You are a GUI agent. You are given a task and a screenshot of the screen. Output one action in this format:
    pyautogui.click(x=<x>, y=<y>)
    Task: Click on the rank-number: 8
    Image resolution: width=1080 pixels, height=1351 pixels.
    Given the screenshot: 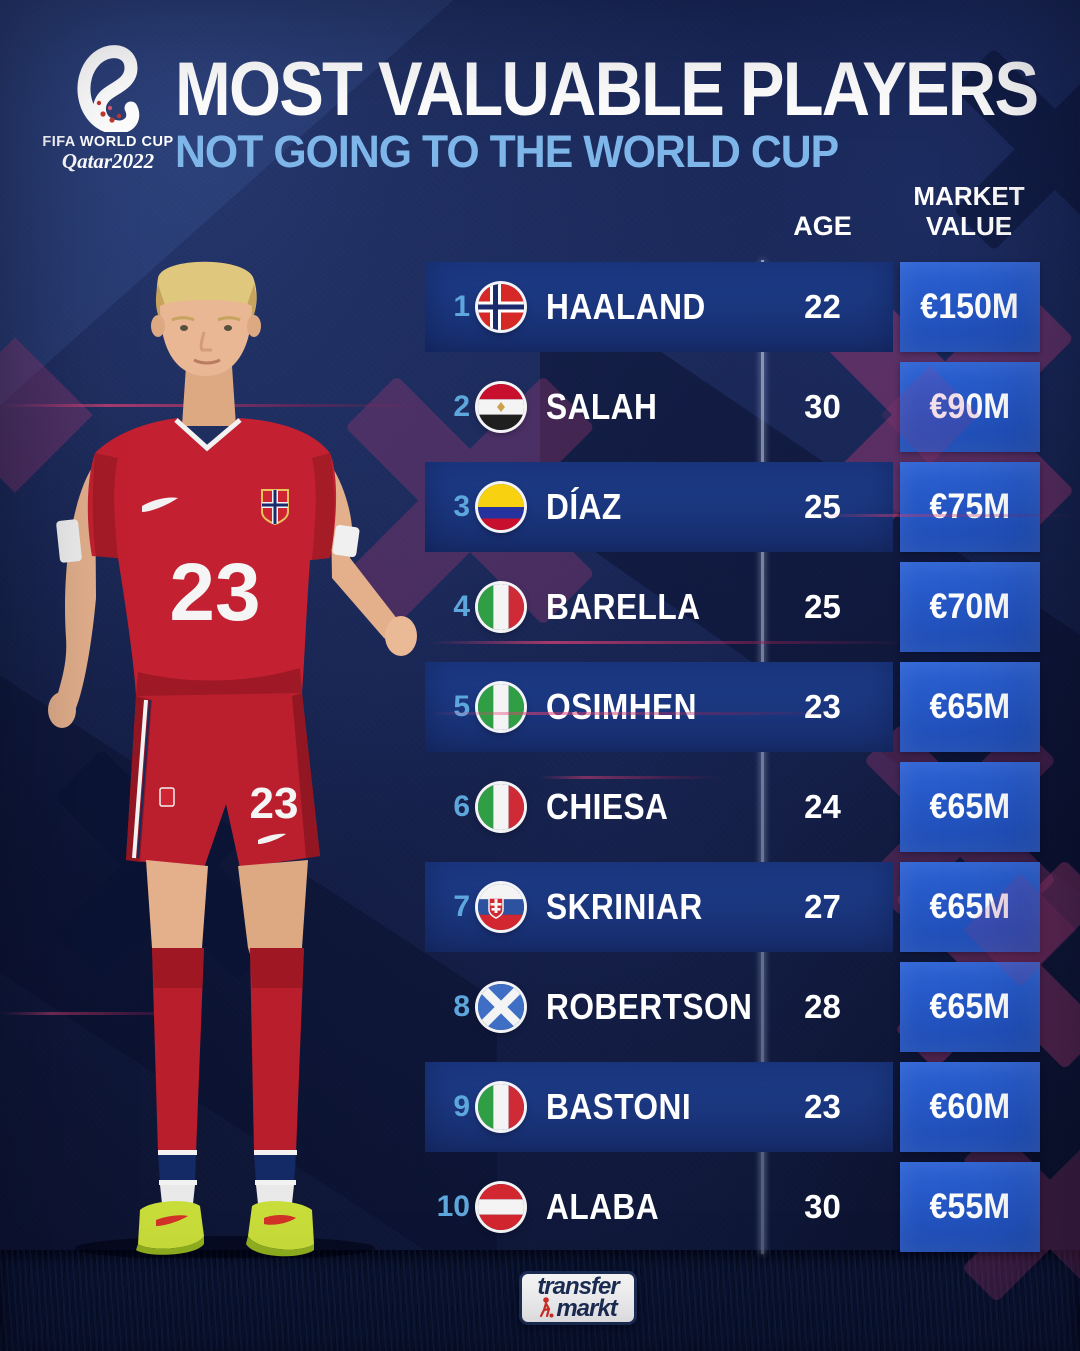 What is the action you would take?
    pyautogui.click(x=461, y=1006)
    